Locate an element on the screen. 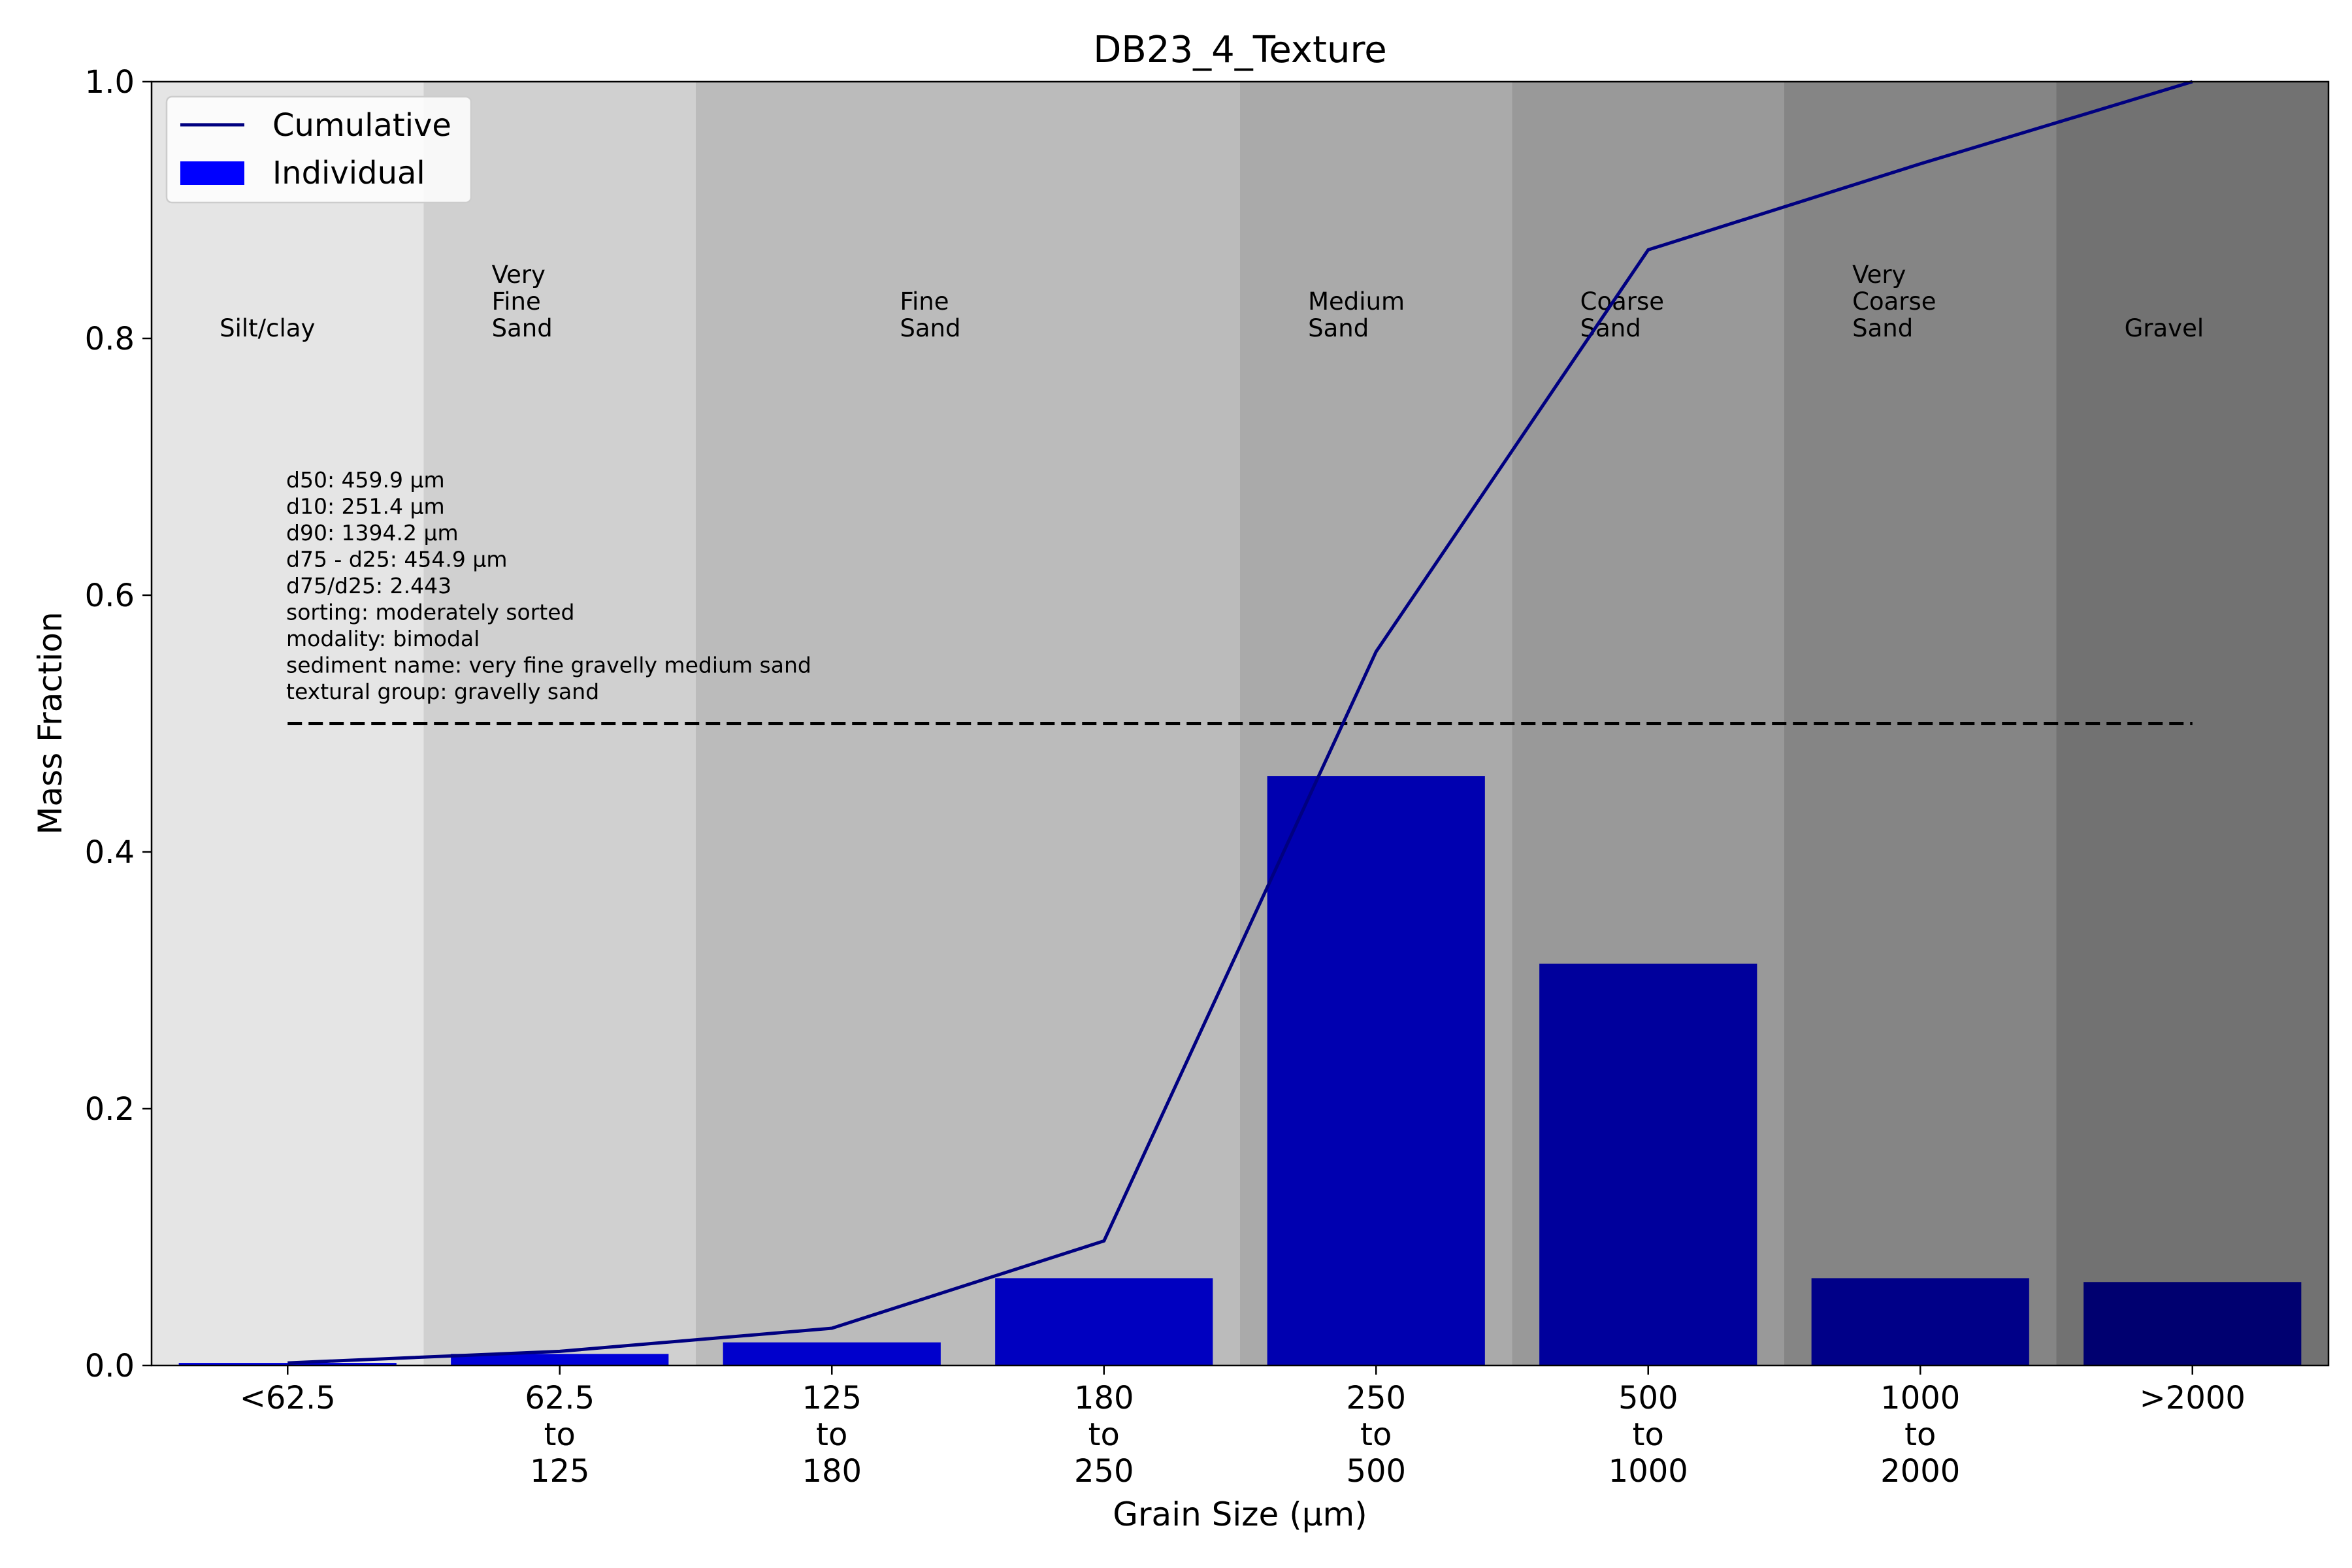 The height and width of the screenshot is (1568, 2352). zone-label: Silt/clay is located at coordinates (267, 328).